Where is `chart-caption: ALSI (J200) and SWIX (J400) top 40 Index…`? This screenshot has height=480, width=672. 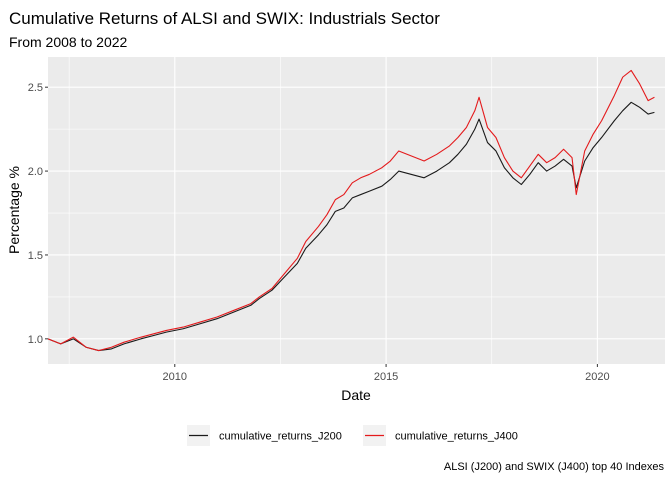
chart-caption: ALSI (J200) and SWIX (J400) top 40 Index… is located at coordinates (554, 467).